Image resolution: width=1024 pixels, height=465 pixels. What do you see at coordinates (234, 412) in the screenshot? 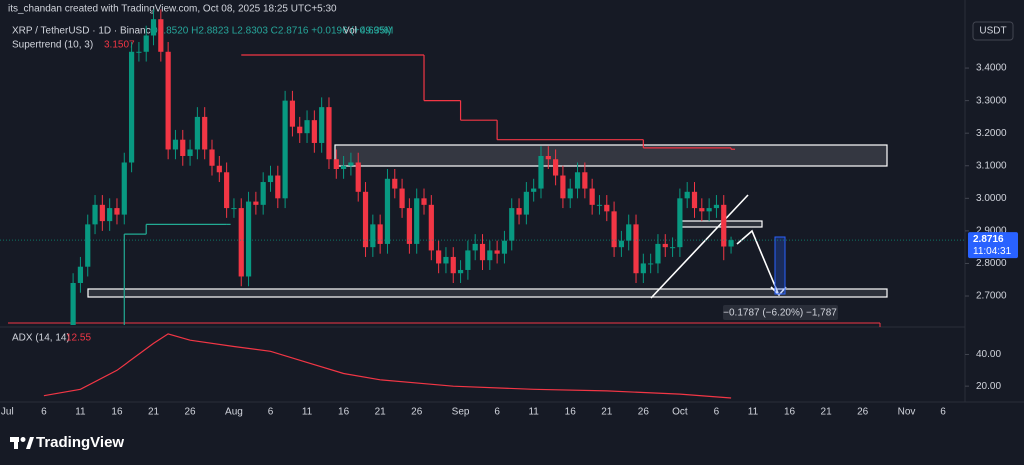
I see `x-tick-label: Aug` at bounding box center [234, 412].